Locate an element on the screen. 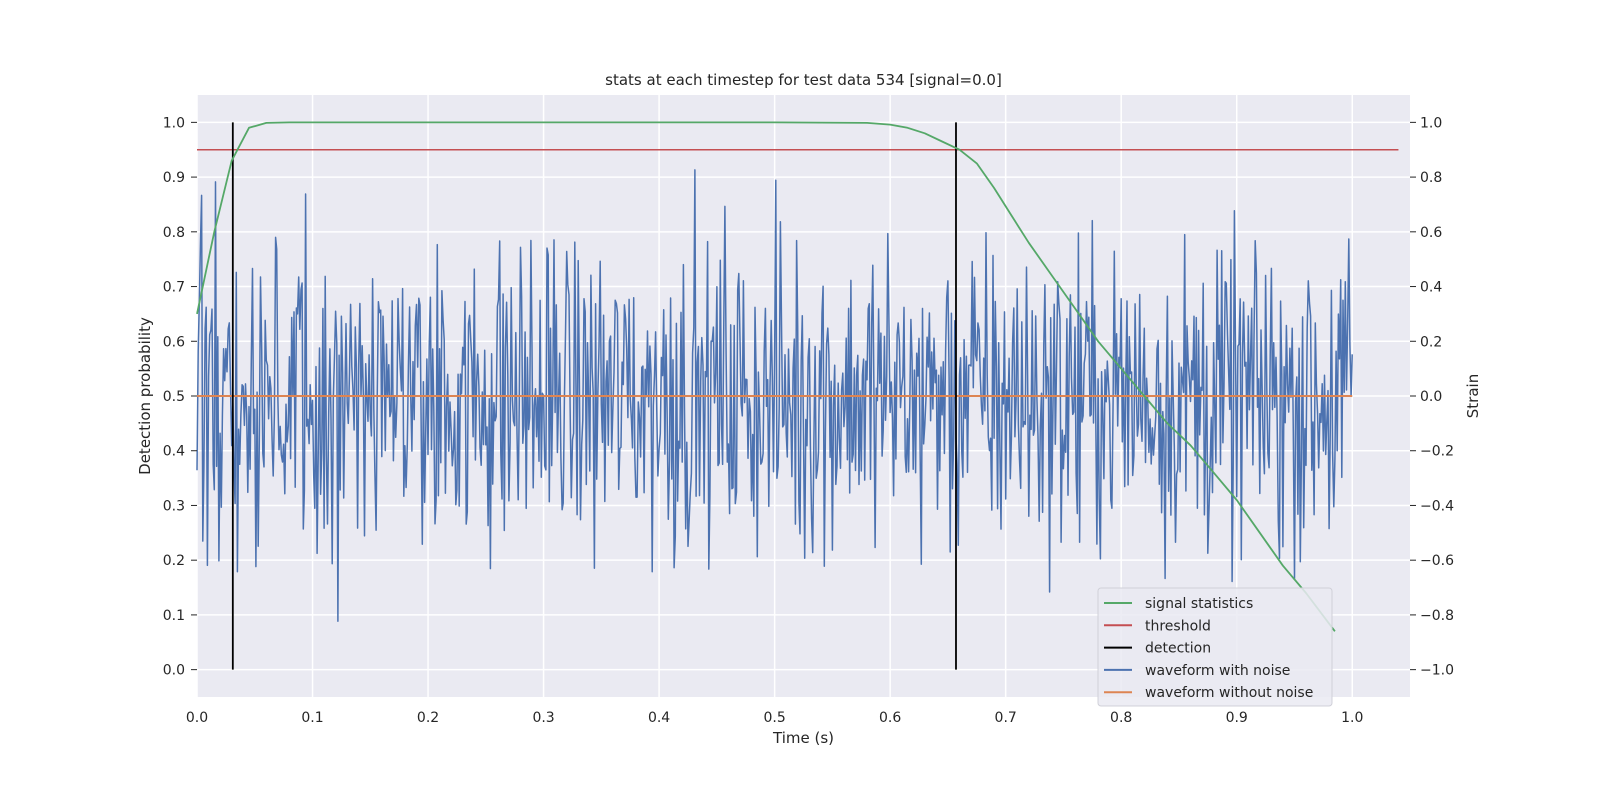  y-left-tick-label: 1.0 is located at coordinates (174, 123).